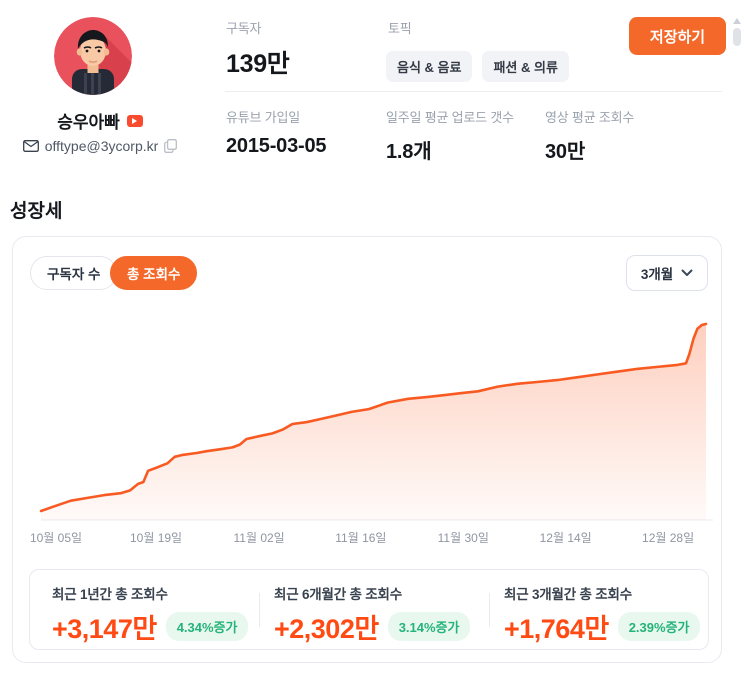  Describe the element at coordinates (244, 28) in the screenshot. I see `subscribers-label: 구독자` at that location.